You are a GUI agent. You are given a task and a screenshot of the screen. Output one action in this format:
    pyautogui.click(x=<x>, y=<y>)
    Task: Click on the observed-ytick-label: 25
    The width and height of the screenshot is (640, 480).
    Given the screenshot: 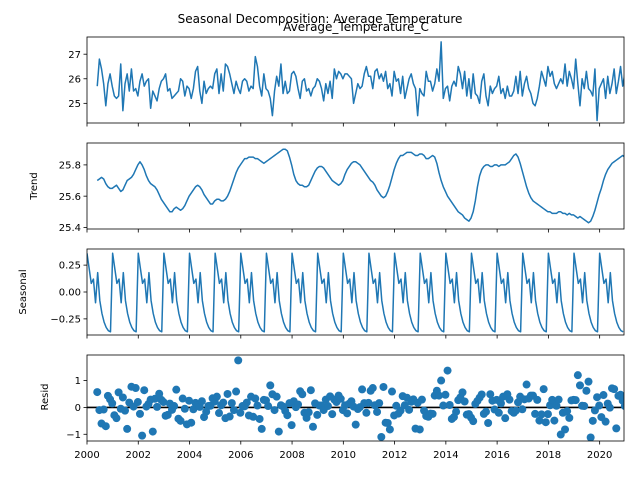 What is the action you would take?
    pyautogui.click(x=74, y=104)
    